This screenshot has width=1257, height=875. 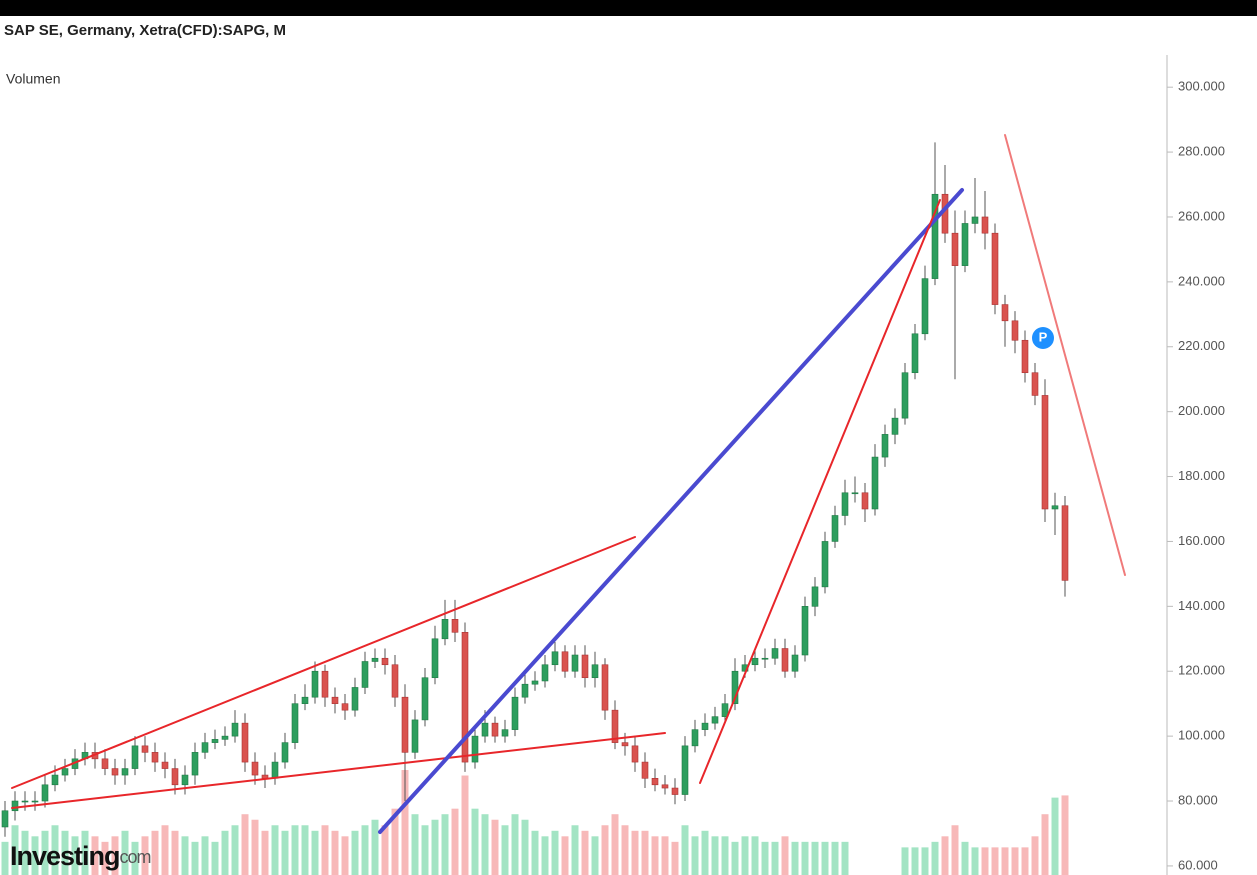 I want to click on marker-label: P, so click(x=1043, y=336).